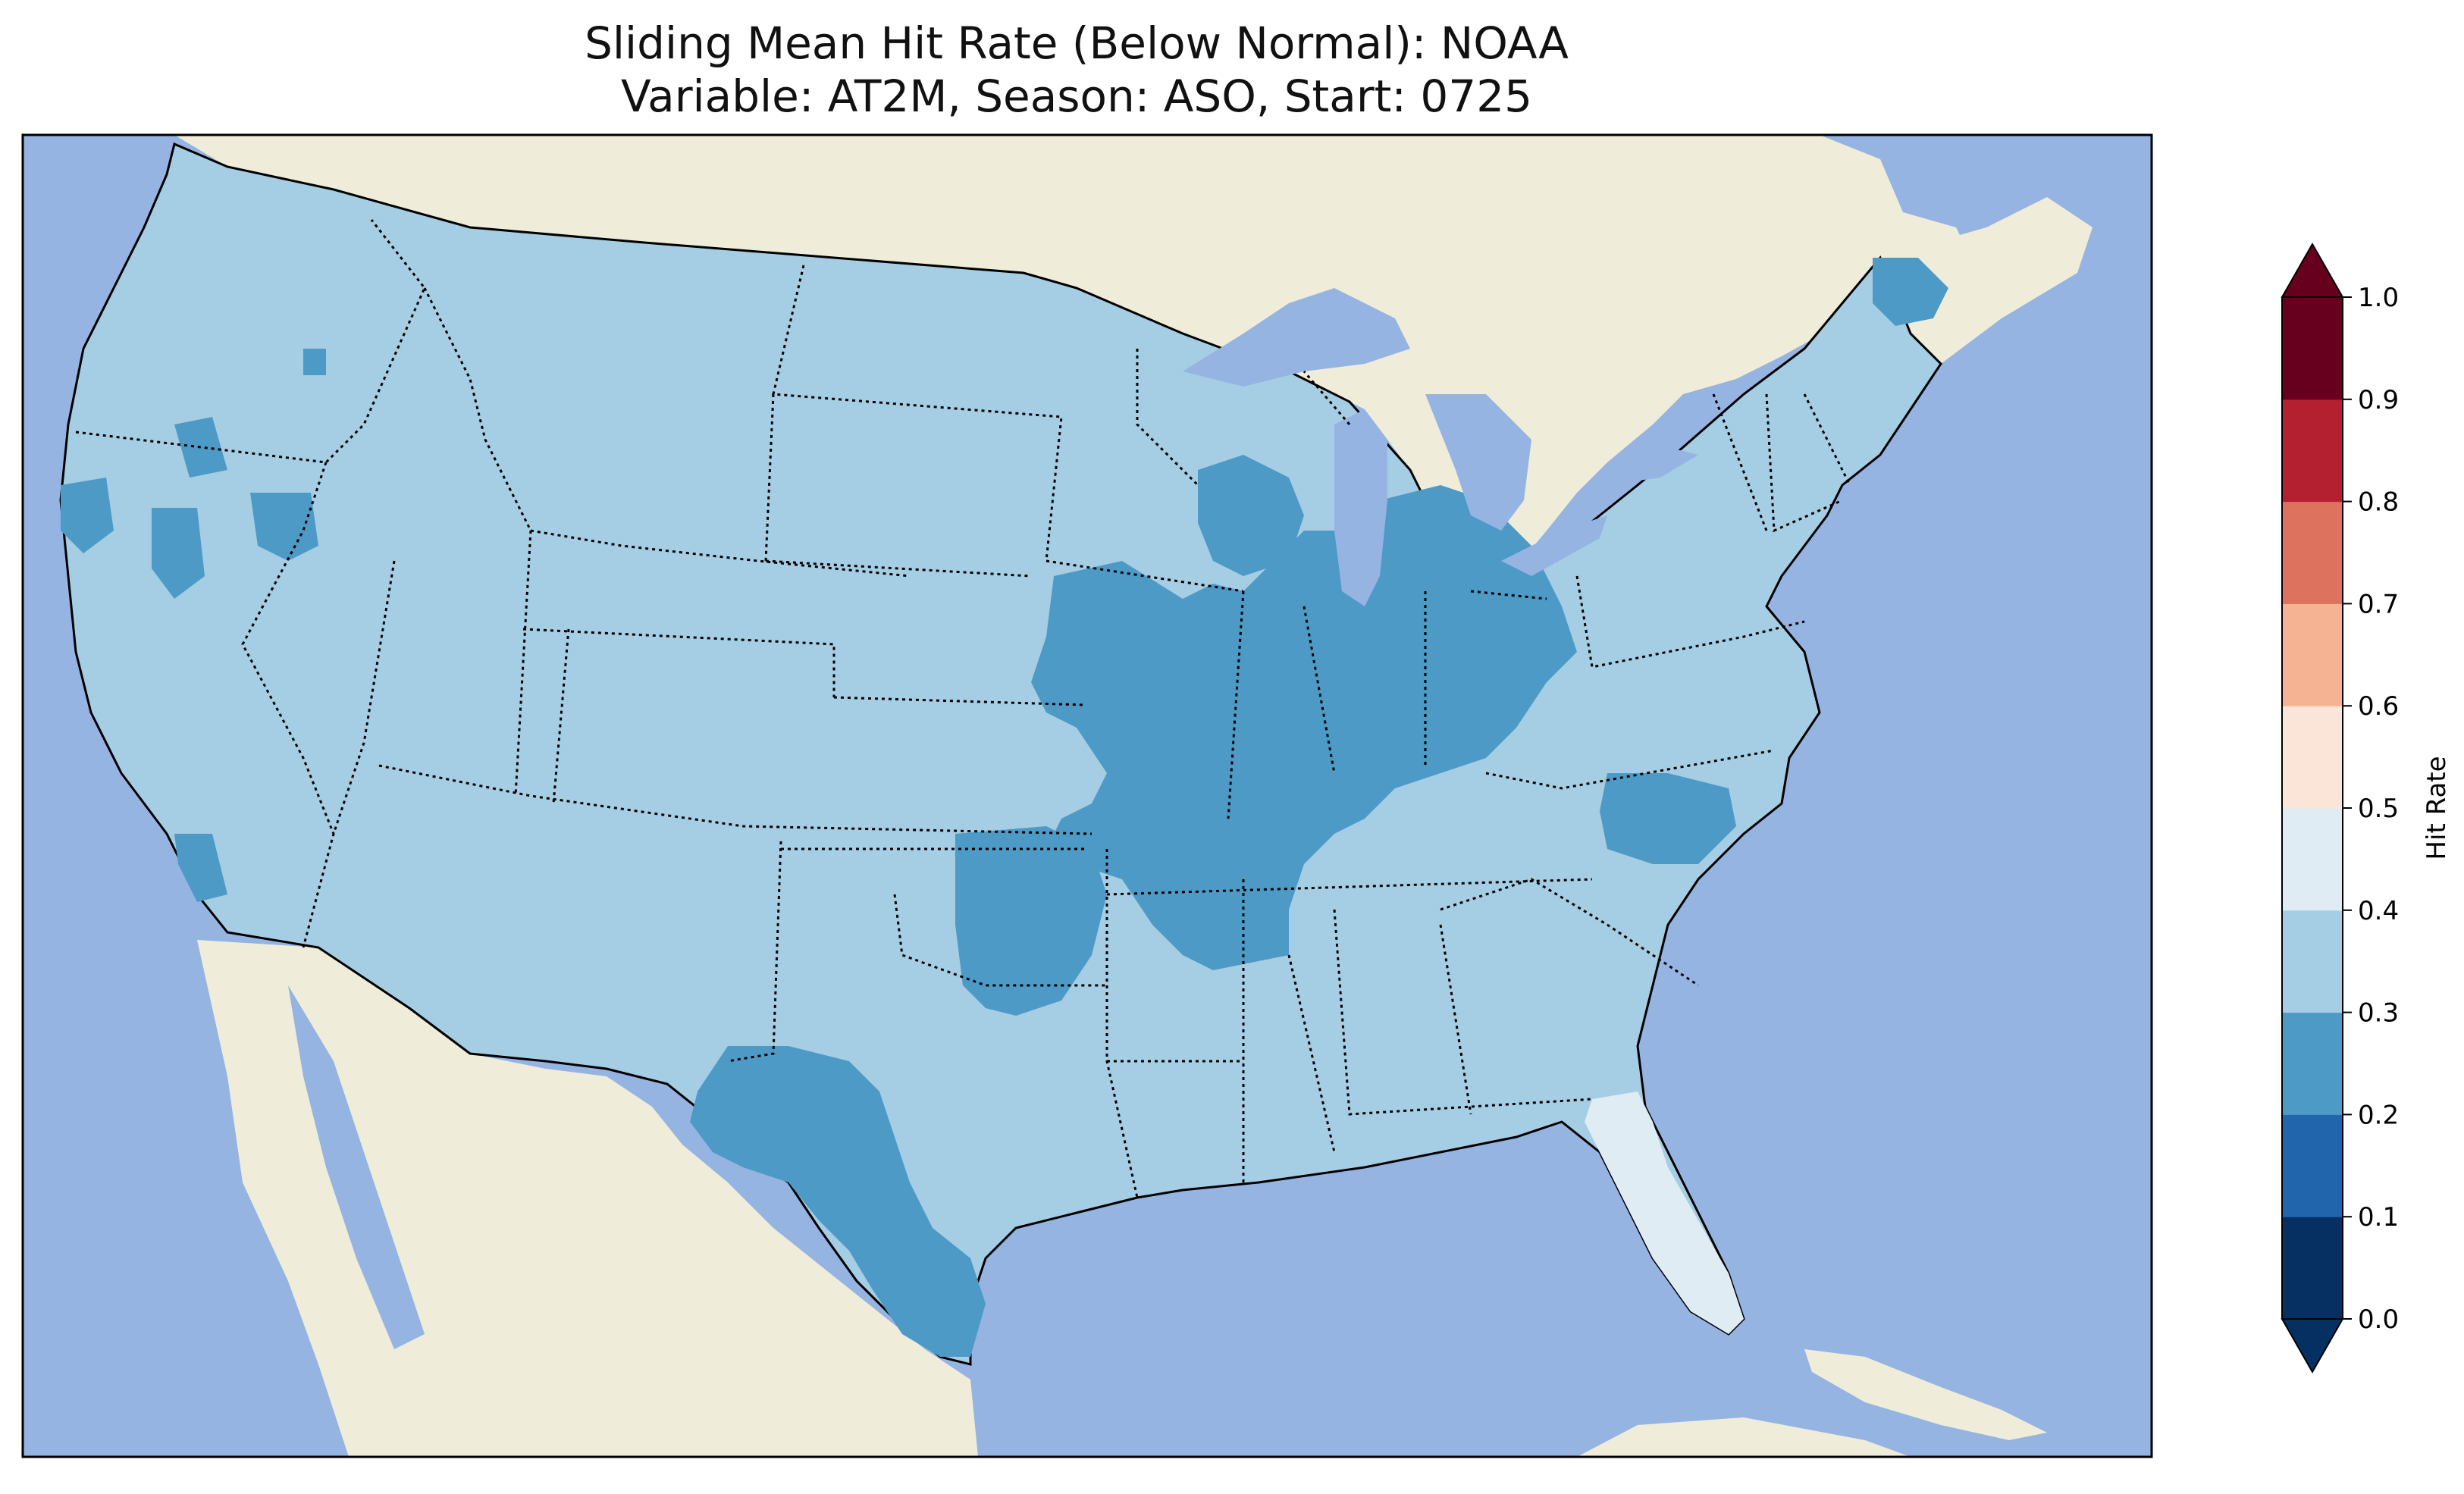 The width and height of the screenshot is (2464, 1494). Describe the element at coordinates (2378, 911) in the screenshot. I see `colorbar-tick-label: 0.4` at that location.